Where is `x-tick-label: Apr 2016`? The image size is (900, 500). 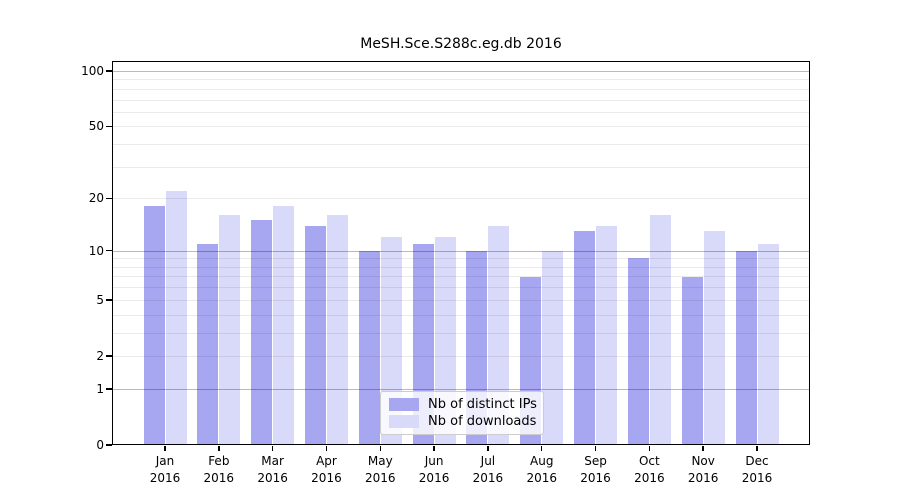
x-tick-label: Apr 2016 is located at coordinates (326, 469).